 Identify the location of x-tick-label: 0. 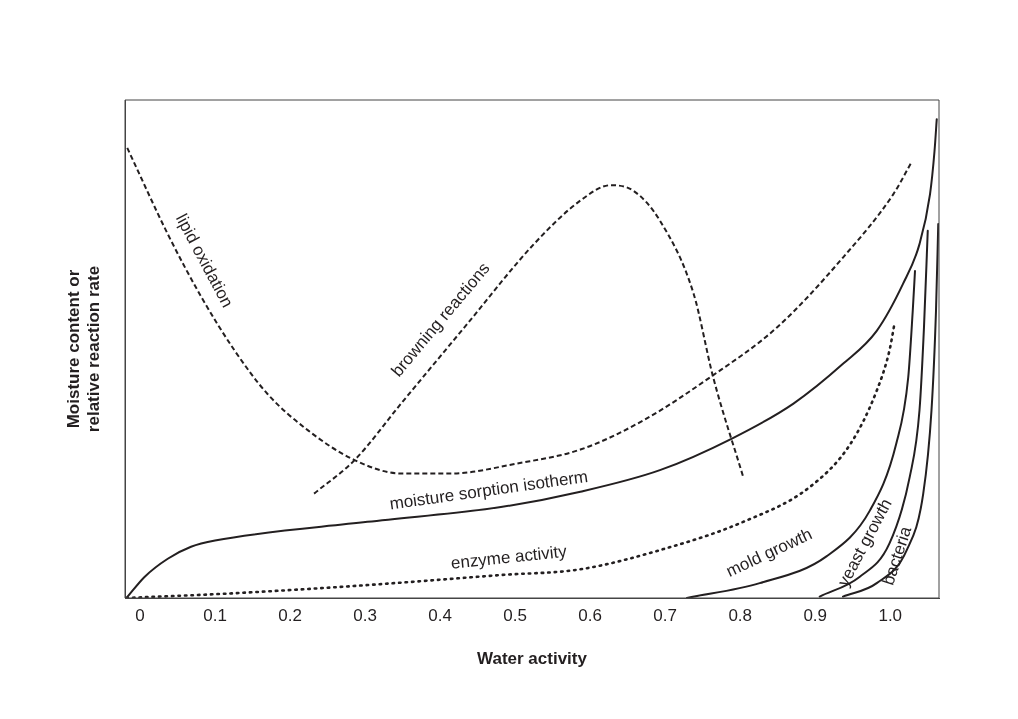
(140, 615).